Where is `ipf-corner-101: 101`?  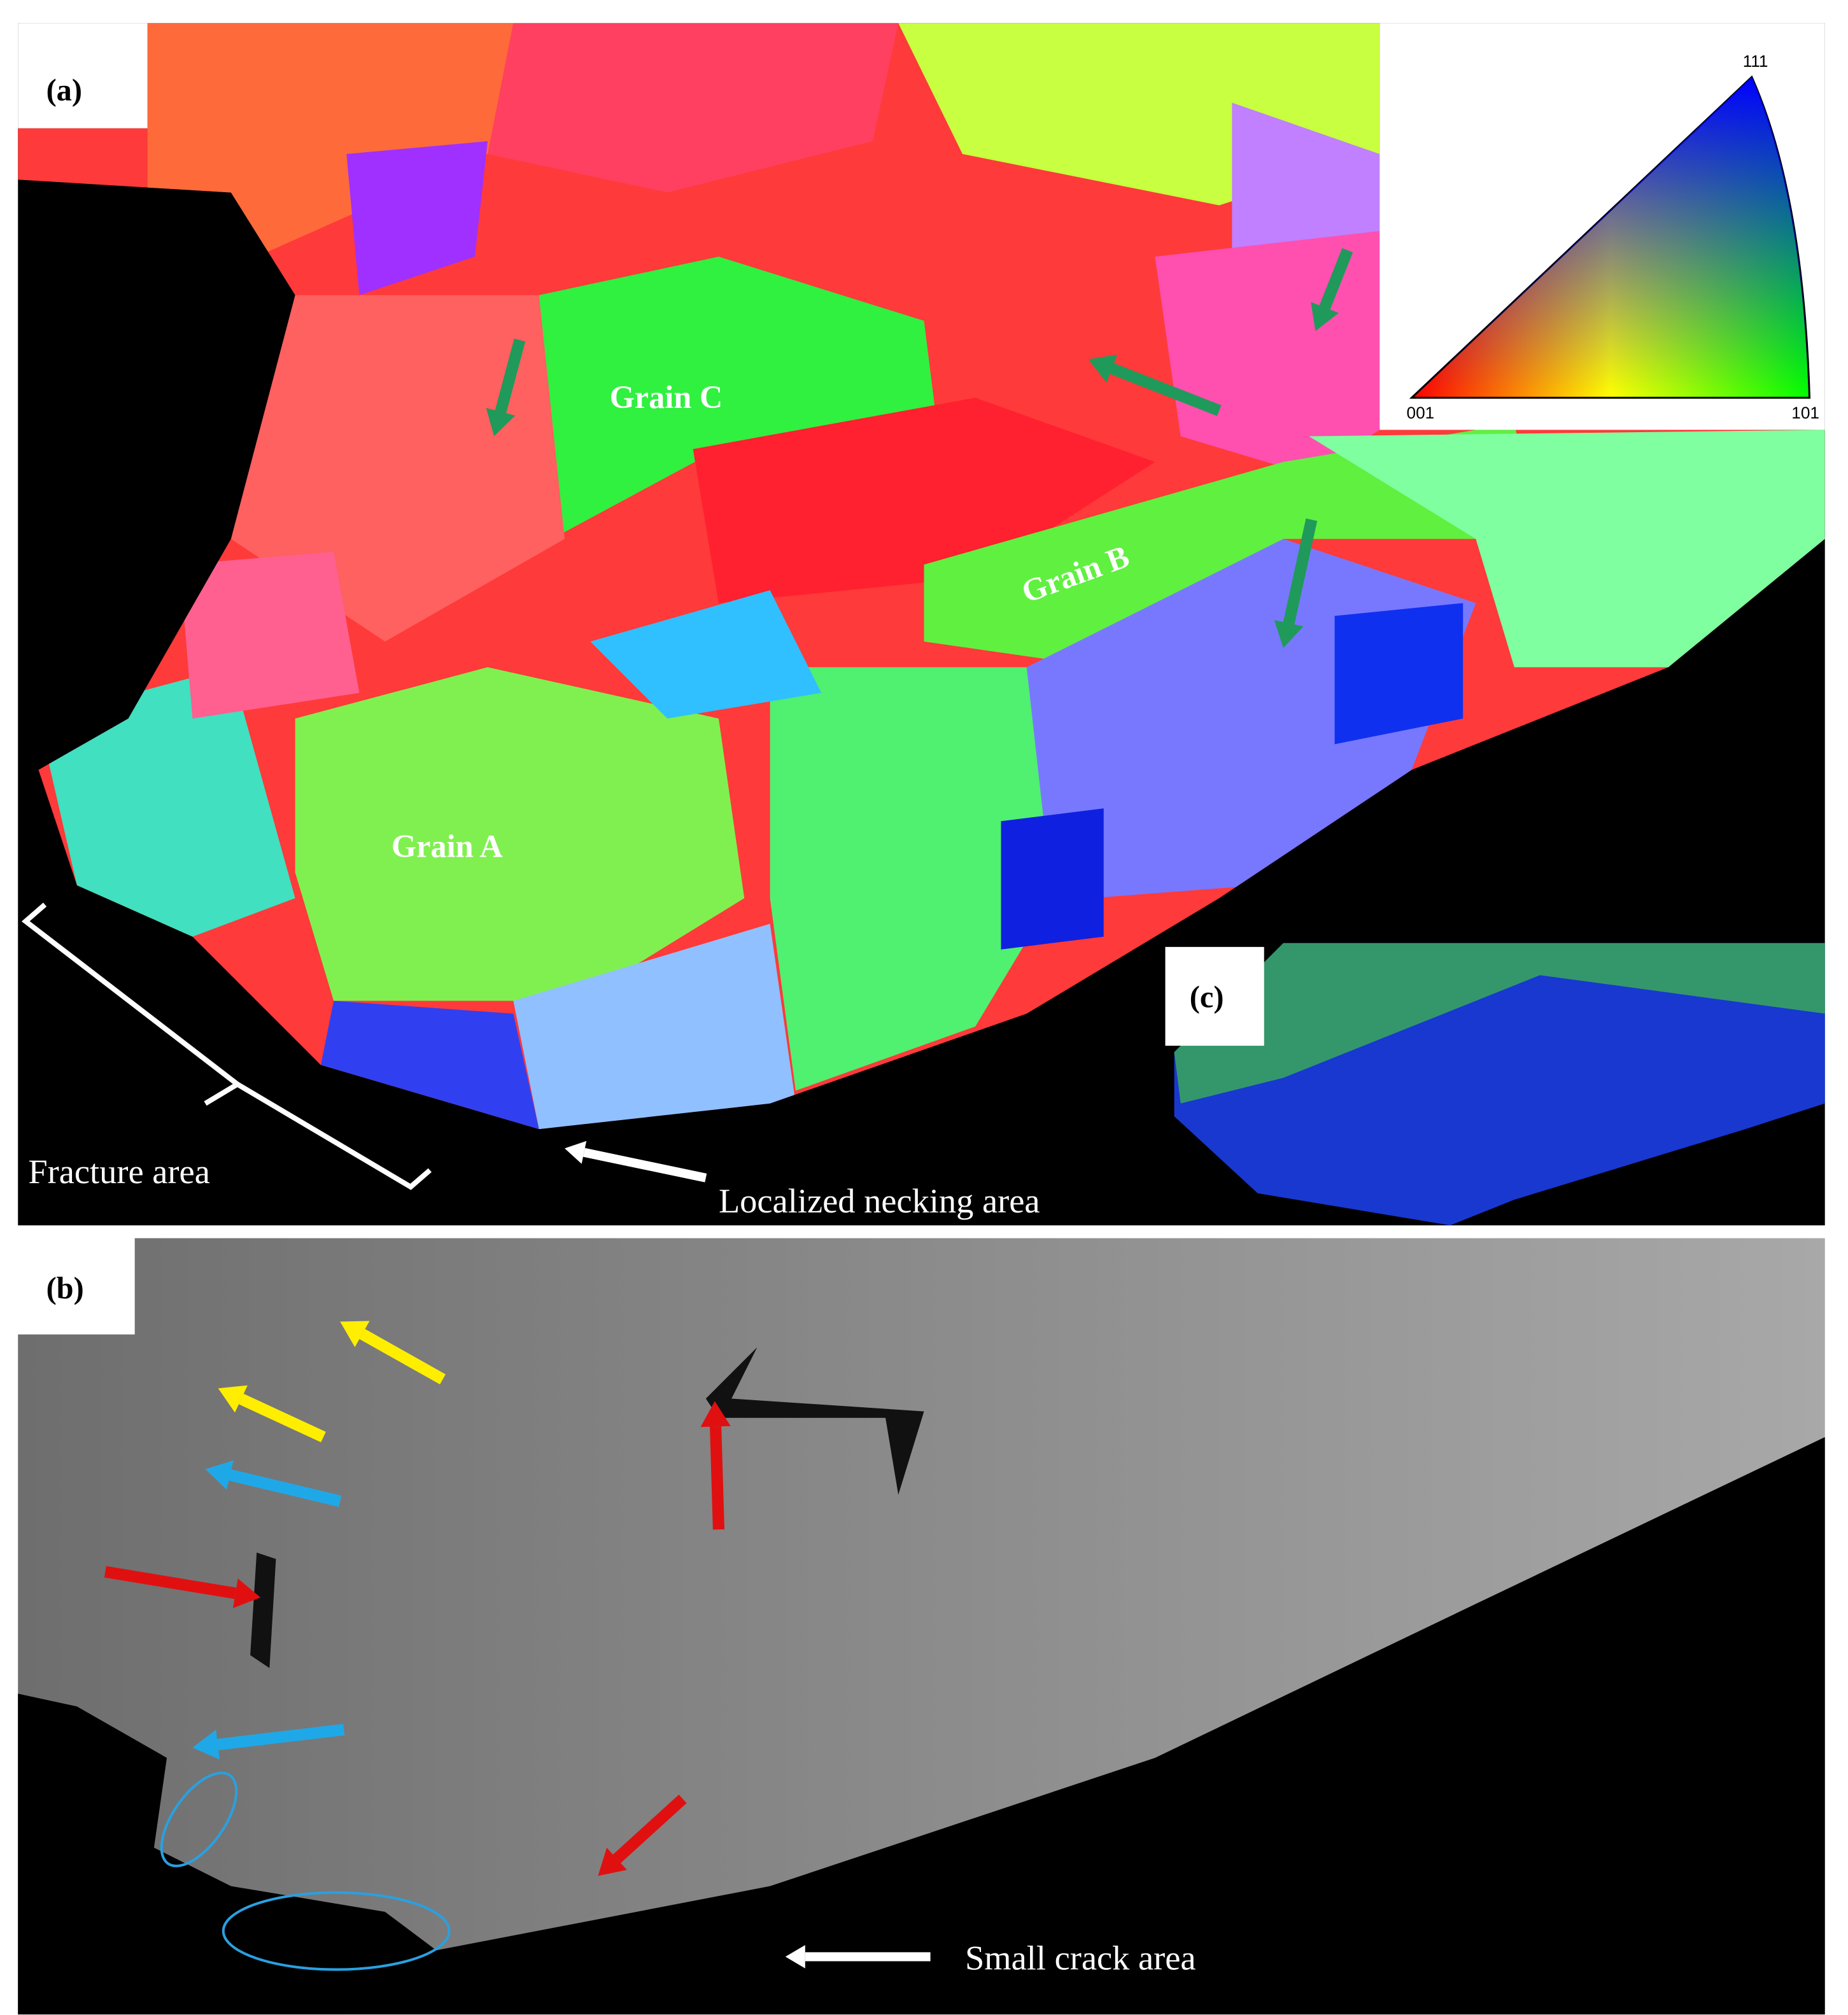 ipf-corner-101: 101 is located at coordinates (1805, 412).